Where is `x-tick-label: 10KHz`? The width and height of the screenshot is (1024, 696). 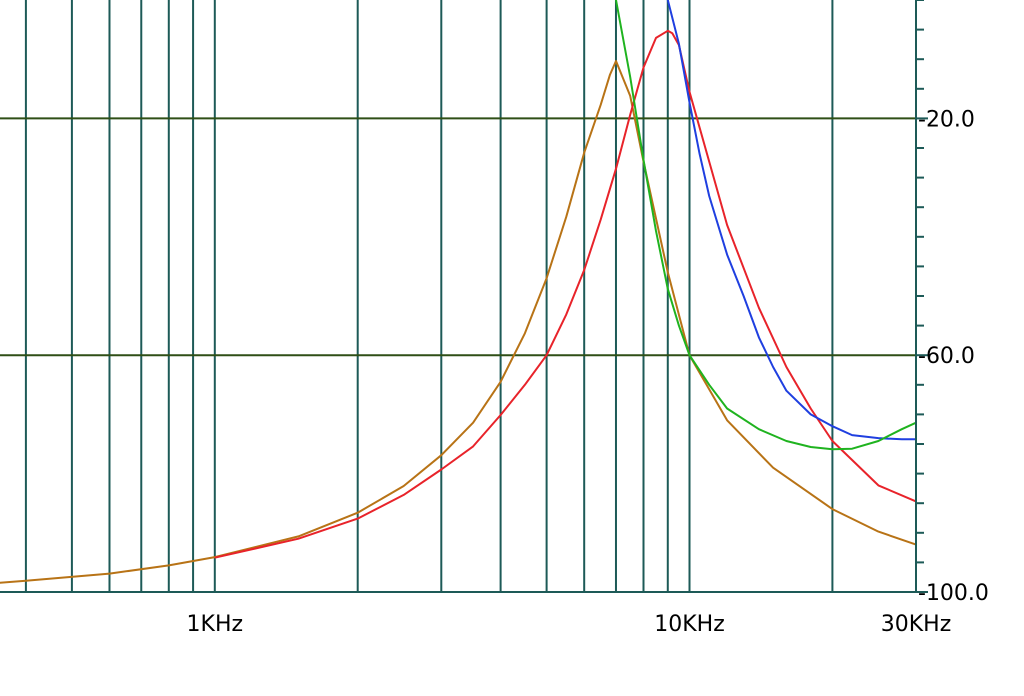
x-tick-label: 10KHz is located at coordinates (689, 624).